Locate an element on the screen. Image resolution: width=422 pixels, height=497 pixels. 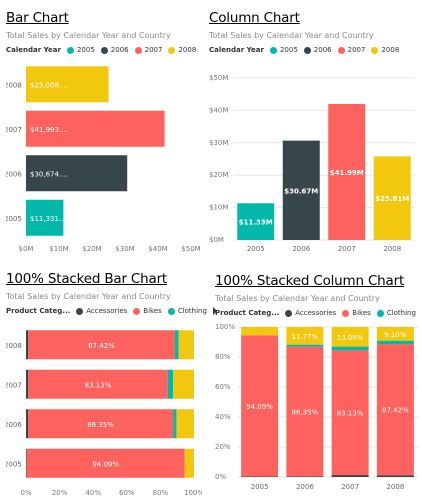
data-label: 94.09% is located at coordinates (105, 464).